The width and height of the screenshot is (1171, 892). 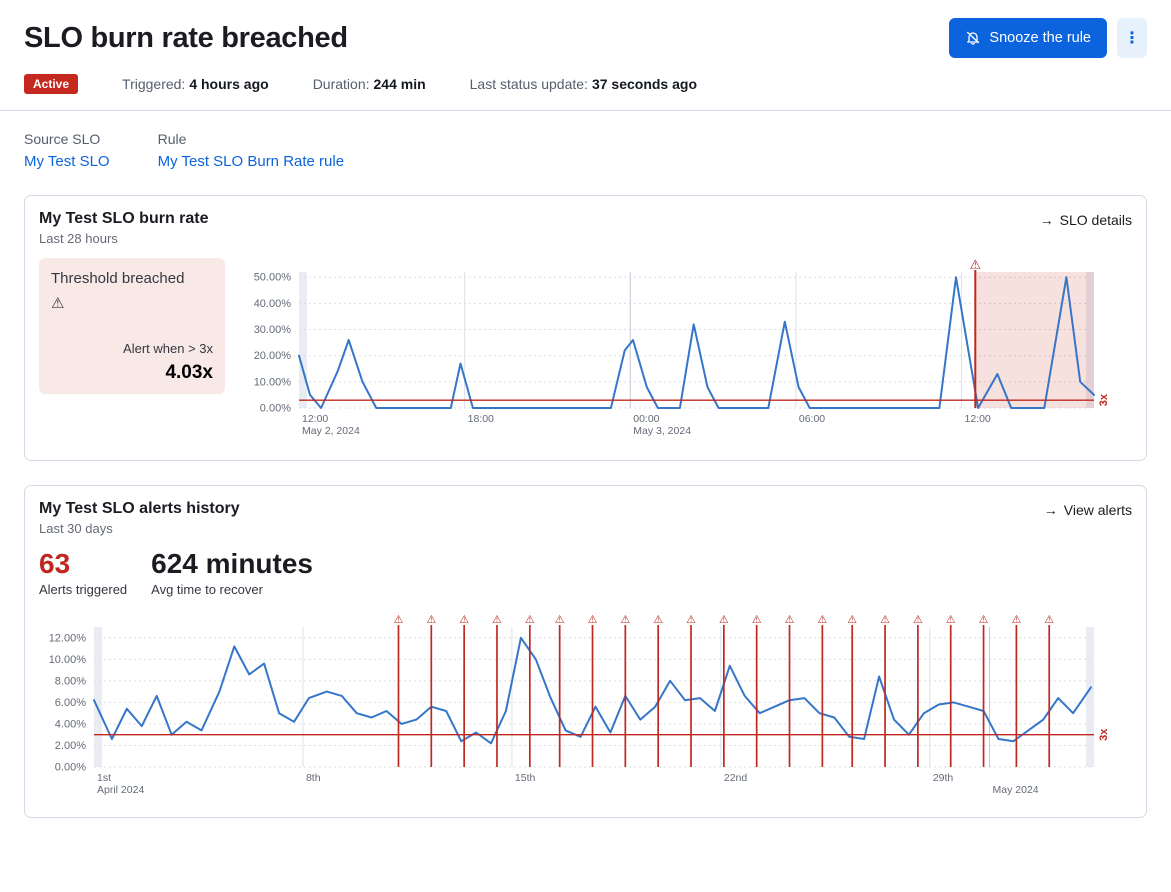 What do you see at coordinates (172, 139) in the screenshot?
I see `rule-label: Rule` at bounding box center [172, 139].